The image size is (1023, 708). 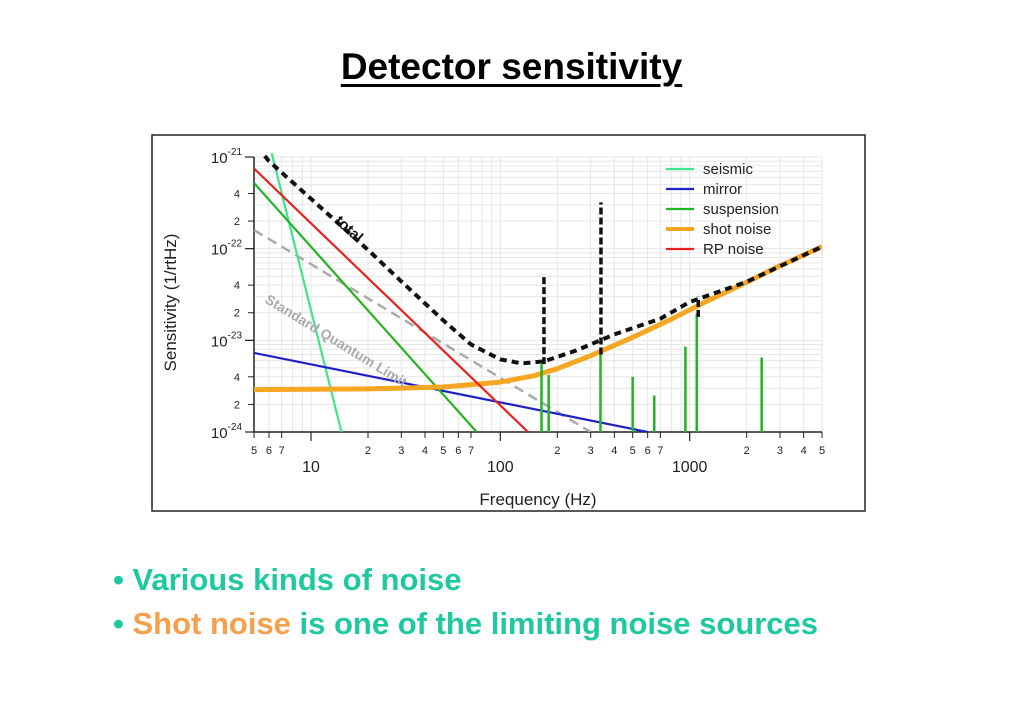 I want to click on series-line-shot-noise, so click(x=538, y=318).